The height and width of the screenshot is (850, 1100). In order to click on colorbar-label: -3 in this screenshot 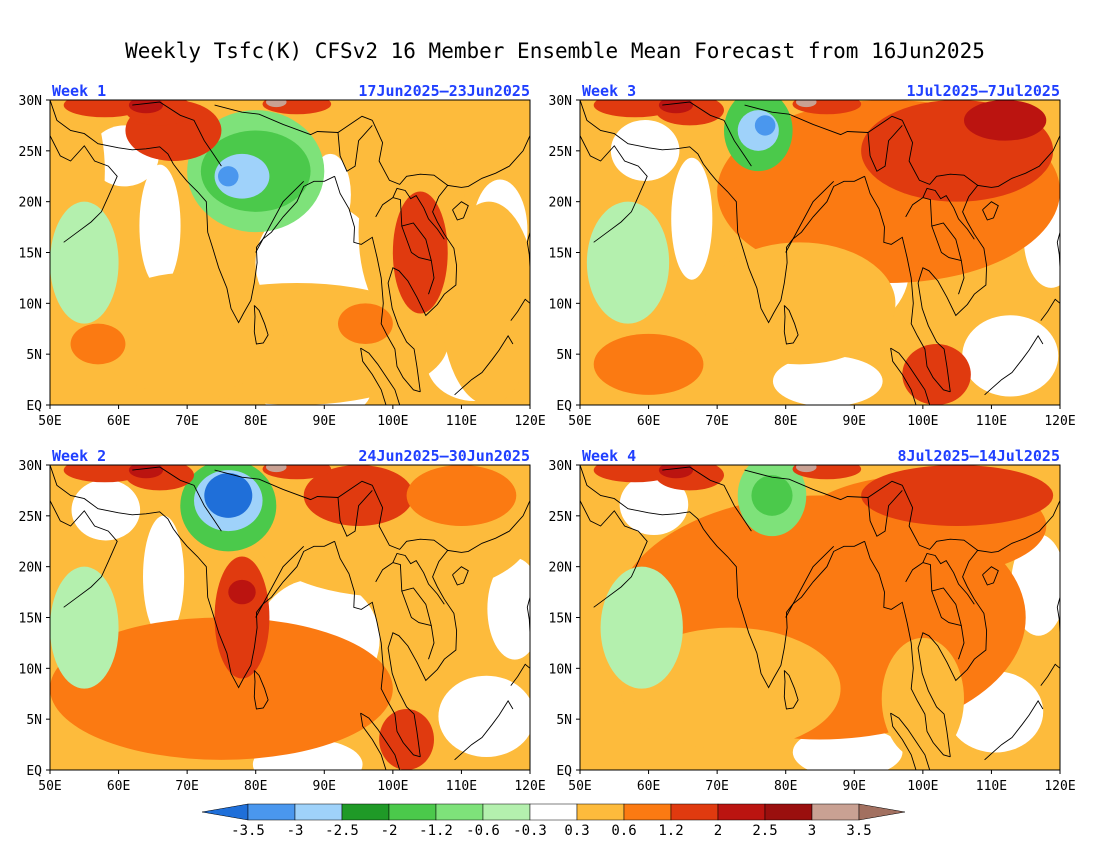, I will do `click(295, 831)`.